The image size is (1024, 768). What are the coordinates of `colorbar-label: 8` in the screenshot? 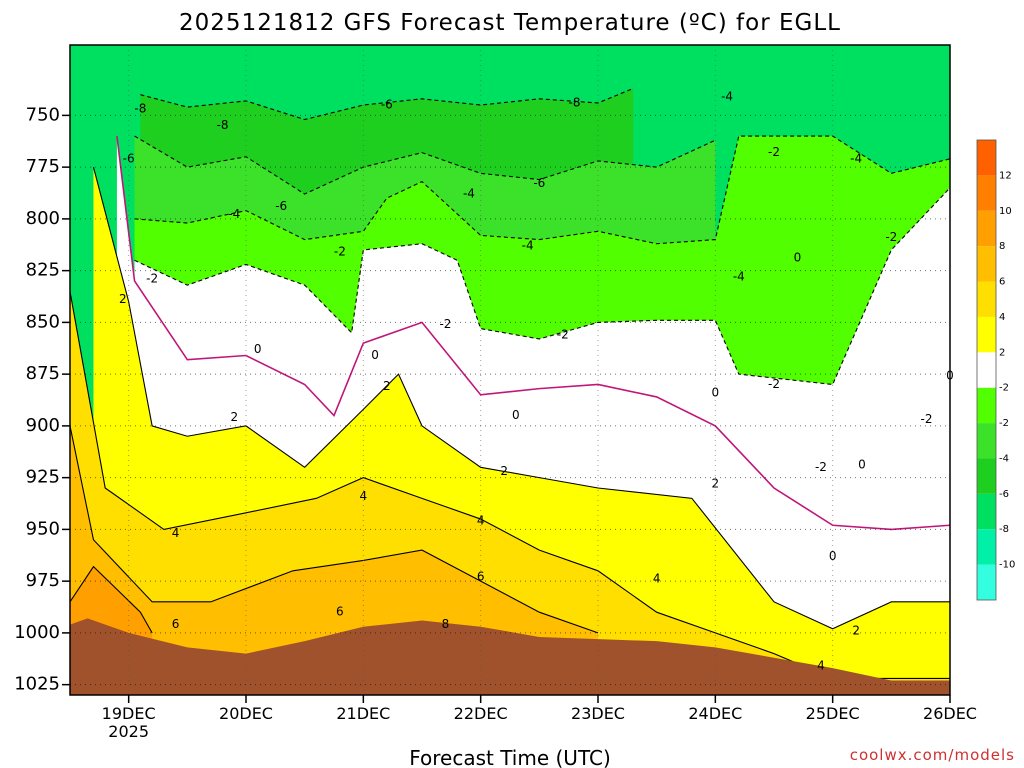 It's located at (1002, 246).